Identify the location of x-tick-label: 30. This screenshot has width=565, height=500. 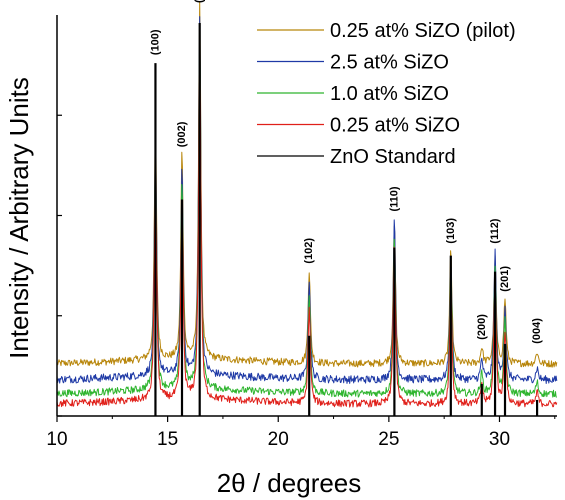
(499, 439).